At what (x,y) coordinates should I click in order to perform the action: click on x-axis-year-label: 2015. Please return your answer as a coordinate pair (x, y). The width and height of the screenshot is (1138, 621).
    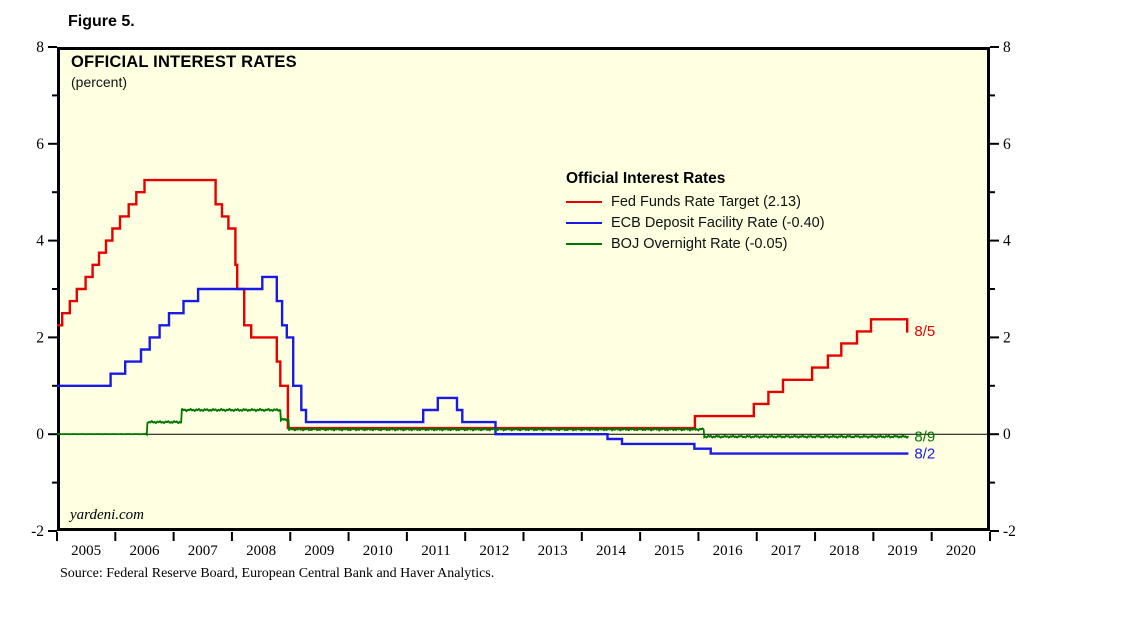
    Looking at the image, I should click on (669, 551).